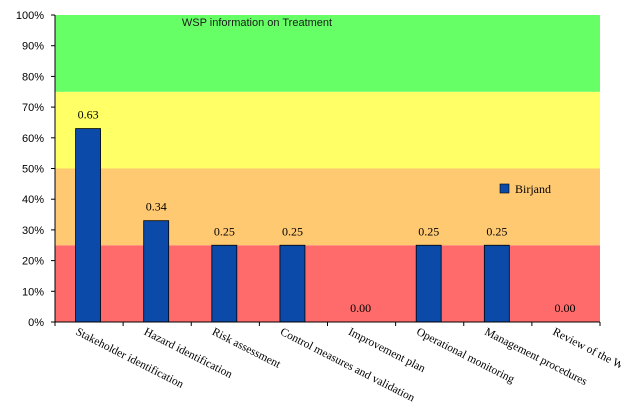  What do you see at coordinates (533, 189) in the screenshot?
I see `legend-label: Birjand` at bounding box center [533, 189].